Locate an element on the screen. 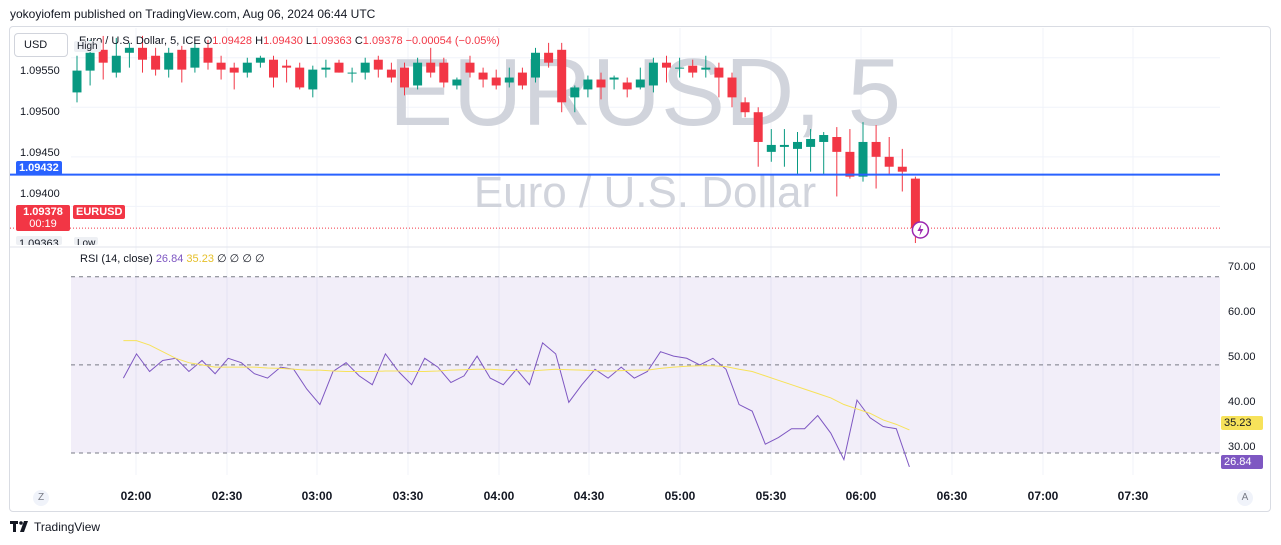  zoom-button: Z is located at coordinates (41, 498).